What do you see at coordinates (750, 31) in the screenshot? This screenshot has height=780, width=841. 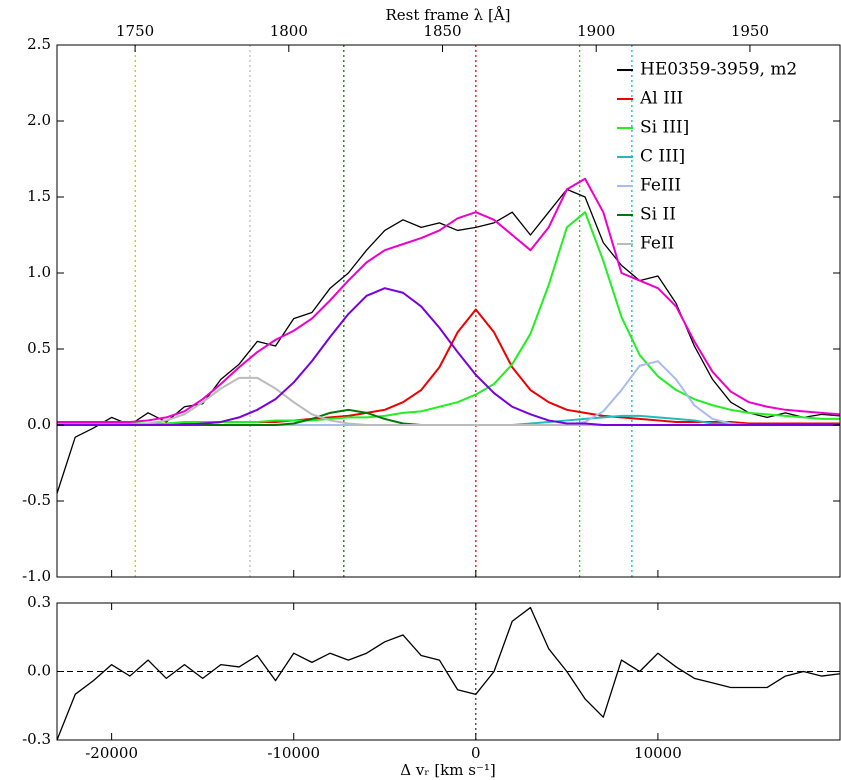 I see `top-tick-label: 1950` at bounding box center [750, 31].